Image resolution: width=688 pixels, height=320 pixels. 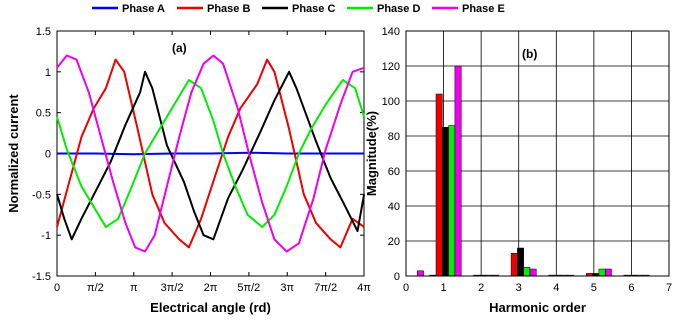 I want to click on x-tick-label: 3, so click(x=519, y=288).